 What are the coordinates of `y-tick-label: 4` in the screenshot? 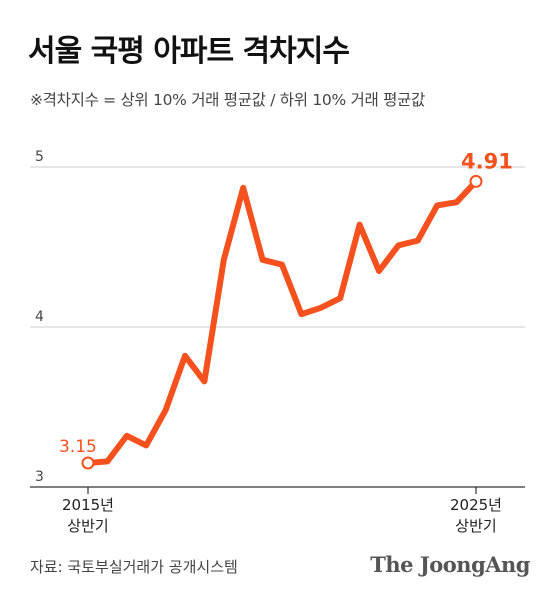 It's located at (39, 317).